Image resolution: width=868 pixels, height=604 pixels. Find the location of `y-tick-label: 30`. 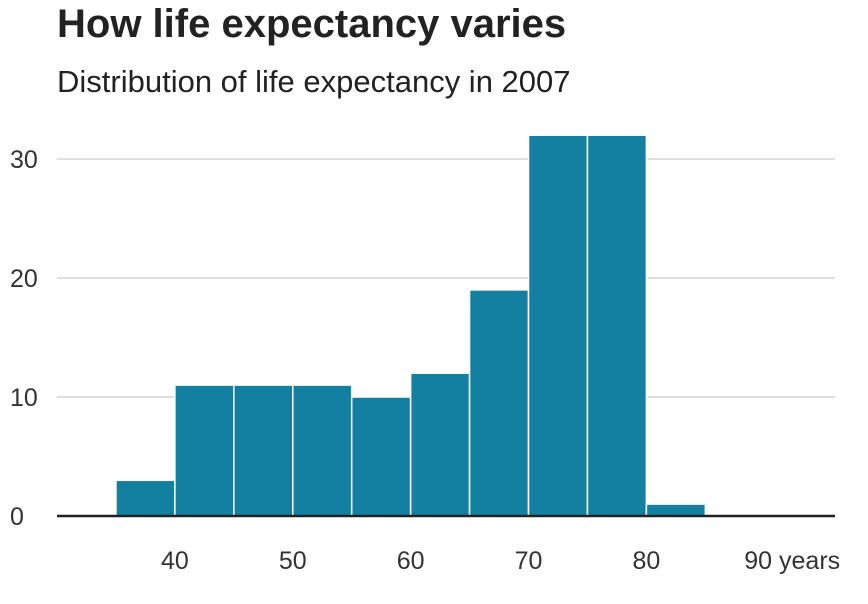

y-tick-label: 30 is located at coordinates (24, 160).